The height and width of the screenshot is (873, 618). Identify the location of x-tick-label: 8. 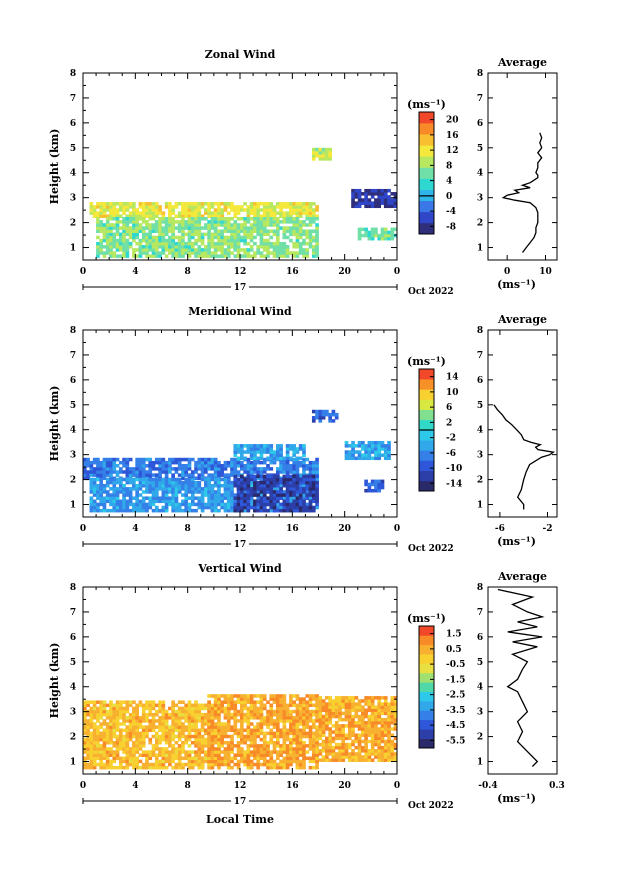
(188, 786).